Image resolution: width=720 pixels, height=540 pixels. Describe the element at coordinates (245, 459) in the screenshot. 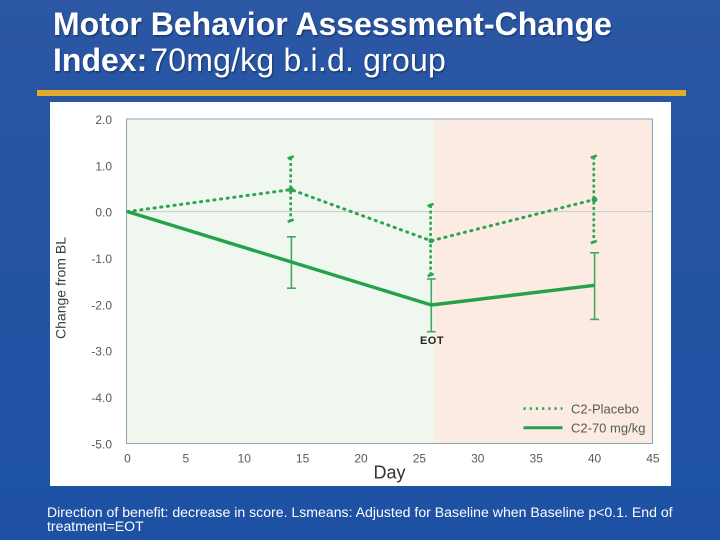

I see `svg-text: 10` at that location.